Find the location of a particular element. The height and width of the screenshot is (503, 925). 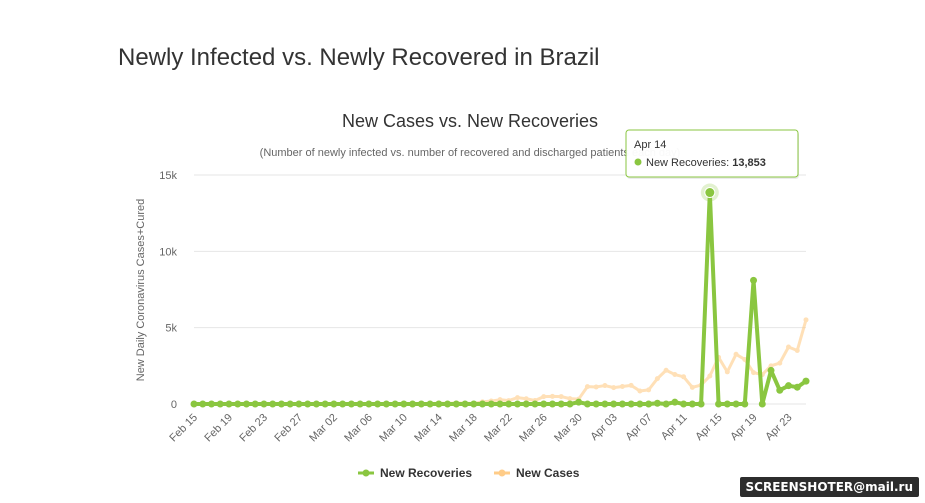

legend-item-new-cases: New Cases is located at coordinates (537, 473).